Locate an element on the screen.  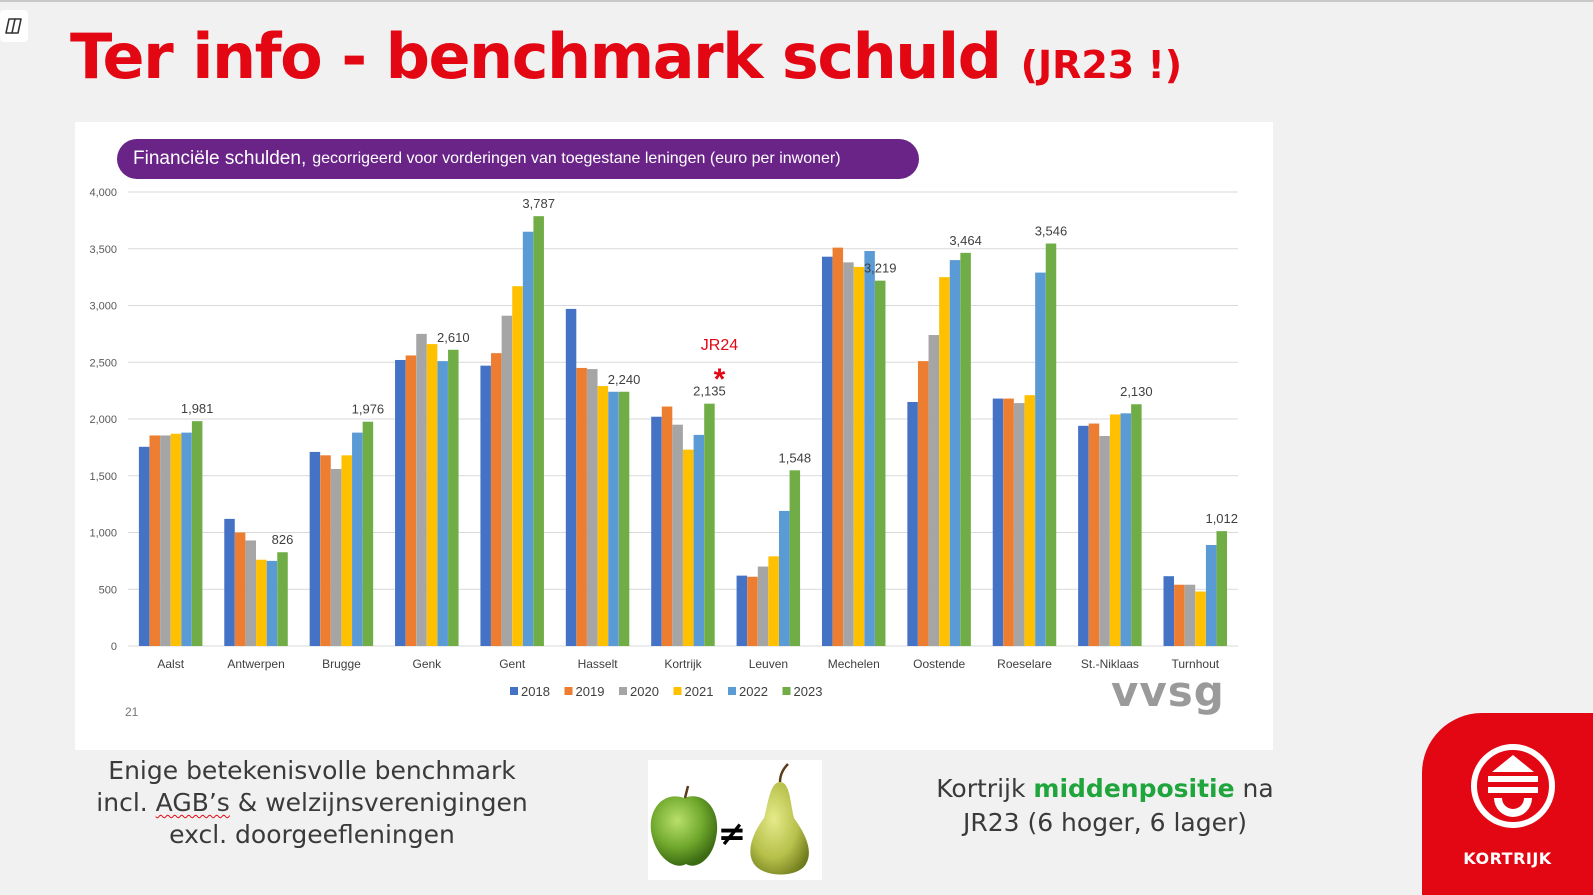
data-label: 3,219 is located at coordinates (880, 268).